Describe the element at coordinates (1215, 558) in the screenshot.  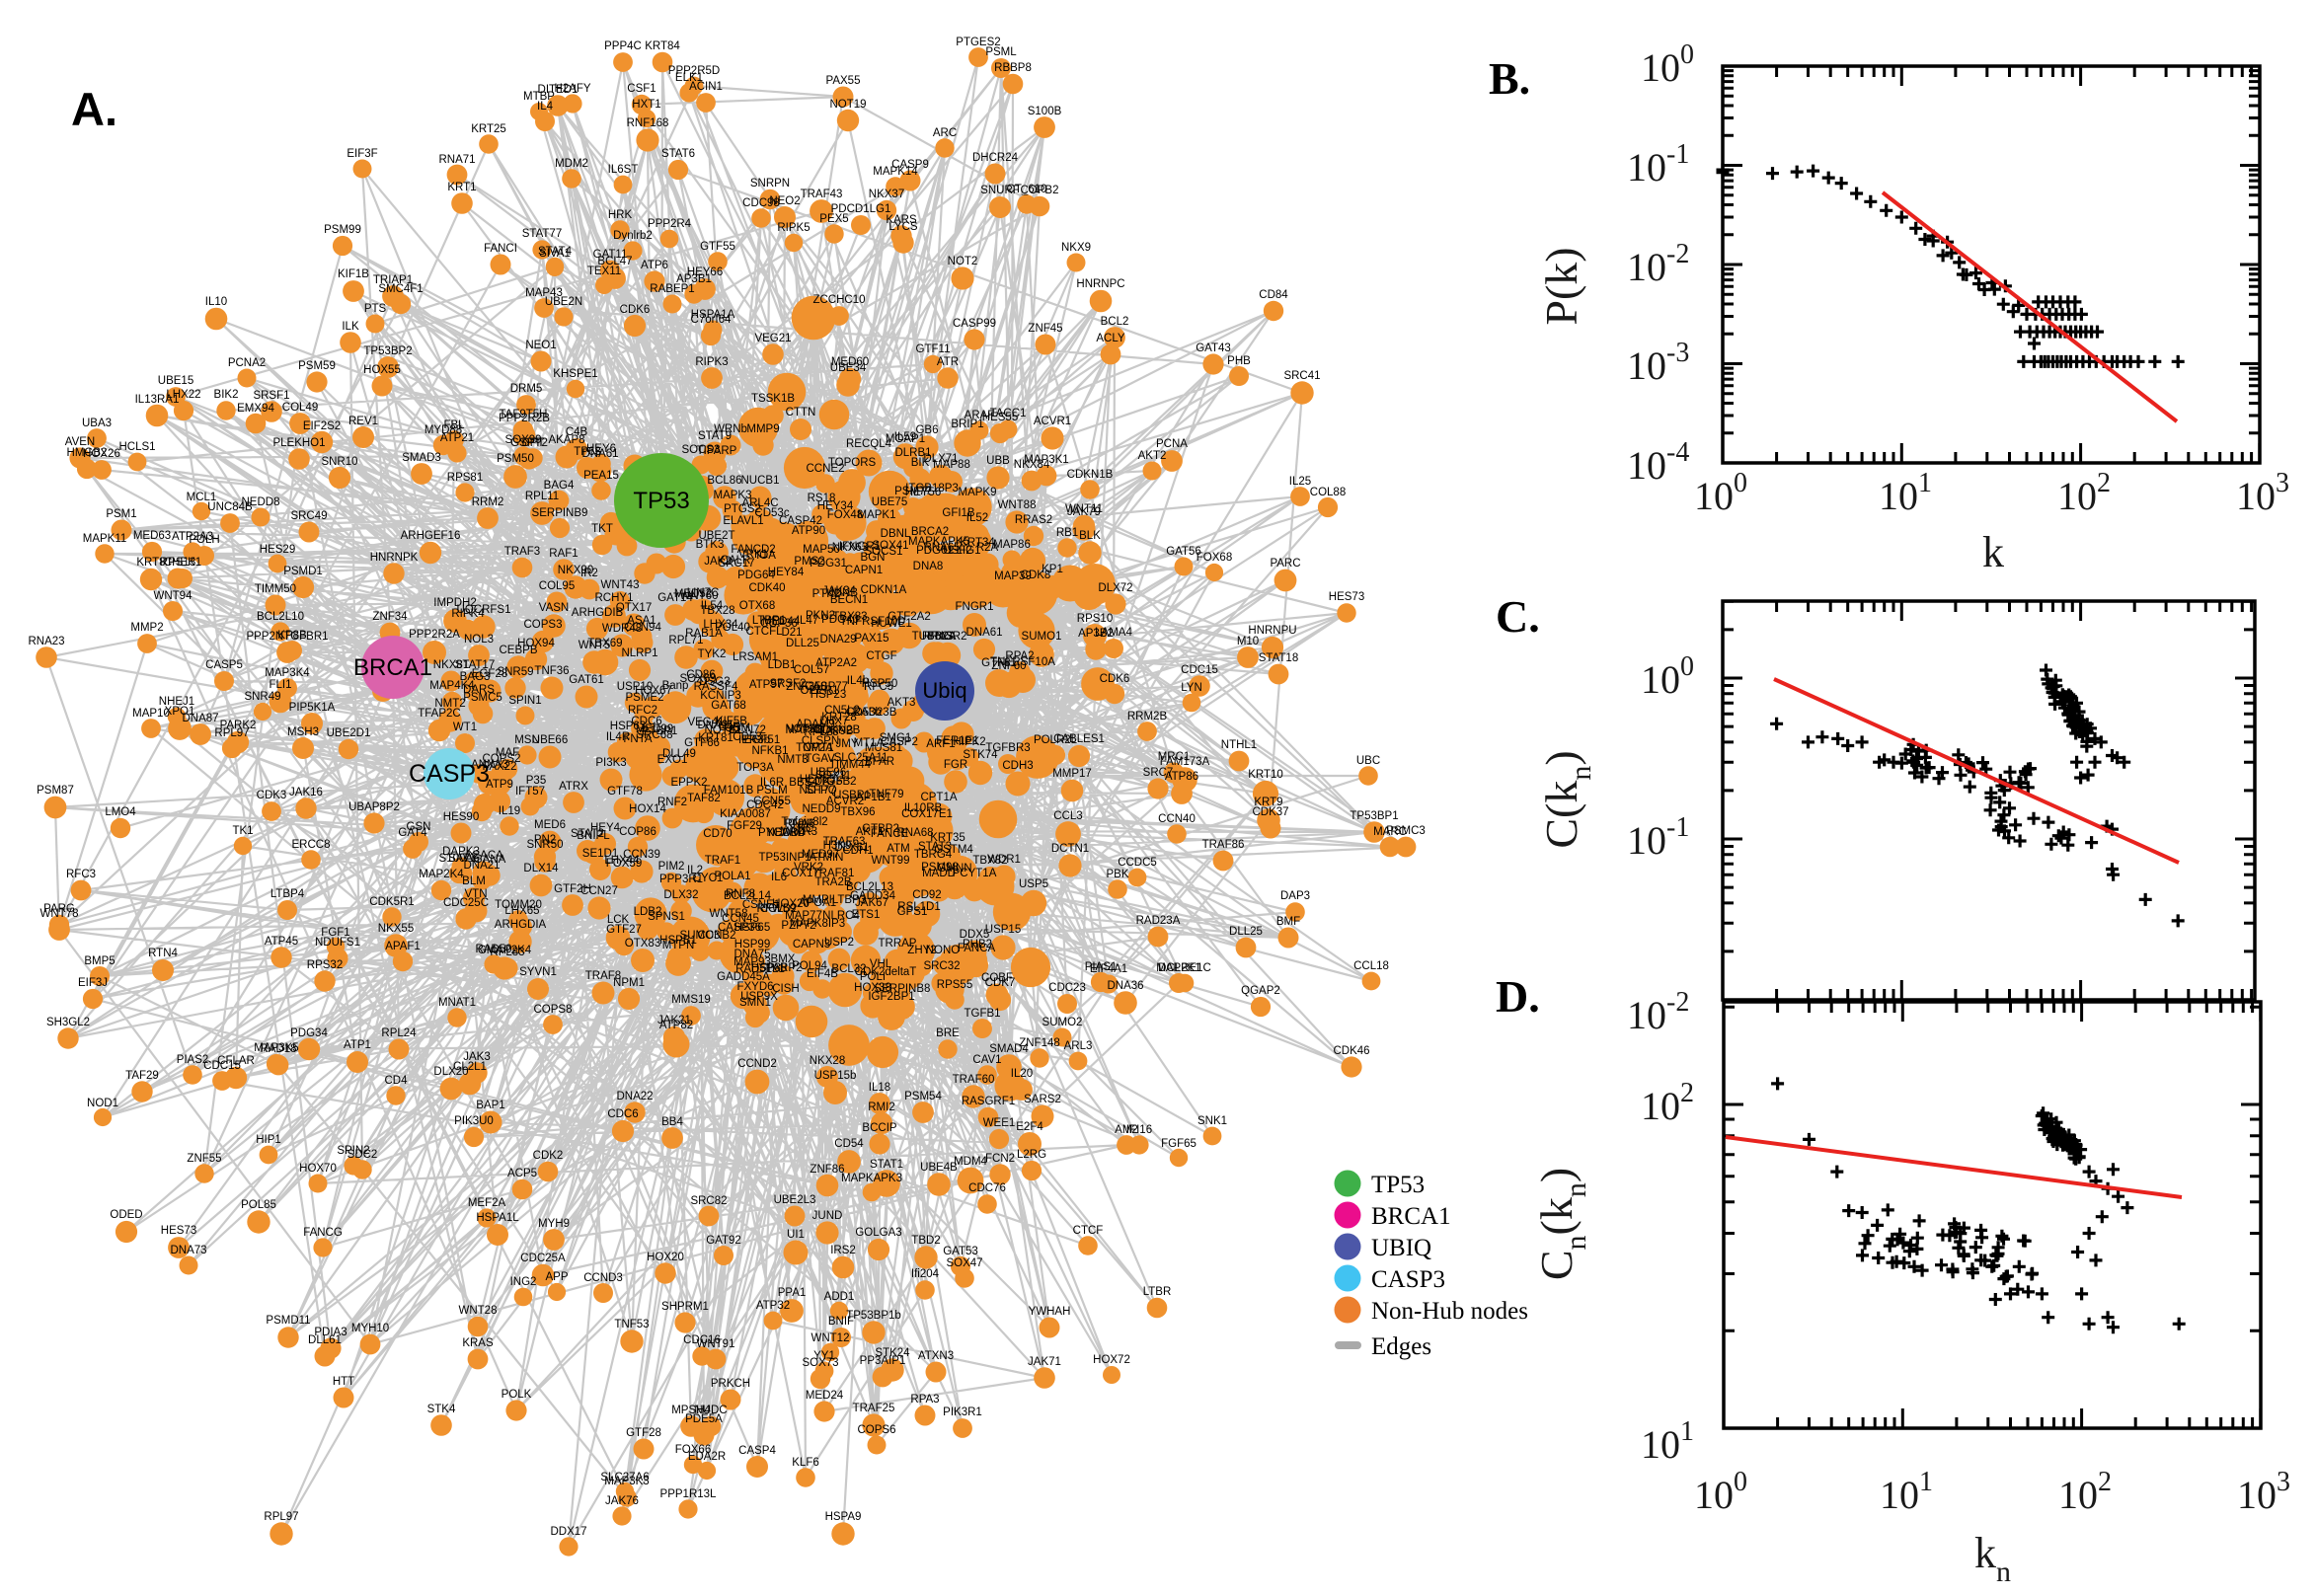
I see `svg-text: FOX68` at that location.